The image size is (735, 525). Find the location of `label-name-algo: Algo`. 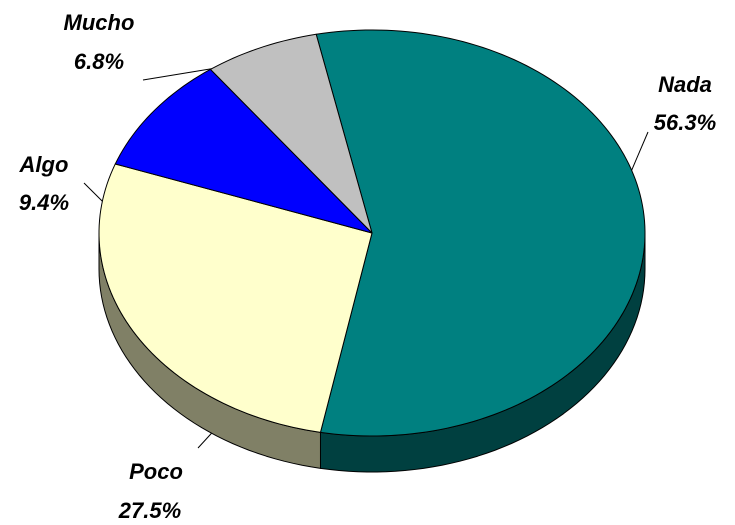

label-name-algo: Algo is located at coordinates (44, 164).